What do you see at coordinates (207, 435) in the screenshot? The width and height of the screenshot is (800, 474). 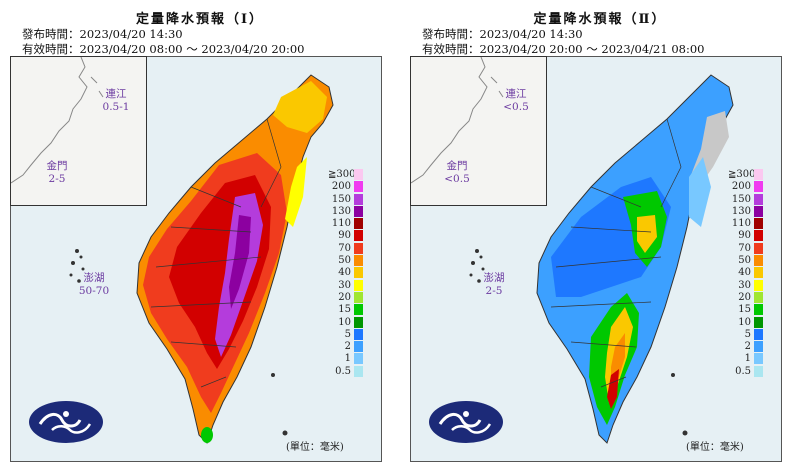 I see `rain-zone-green` at bounding box center [207, 435].